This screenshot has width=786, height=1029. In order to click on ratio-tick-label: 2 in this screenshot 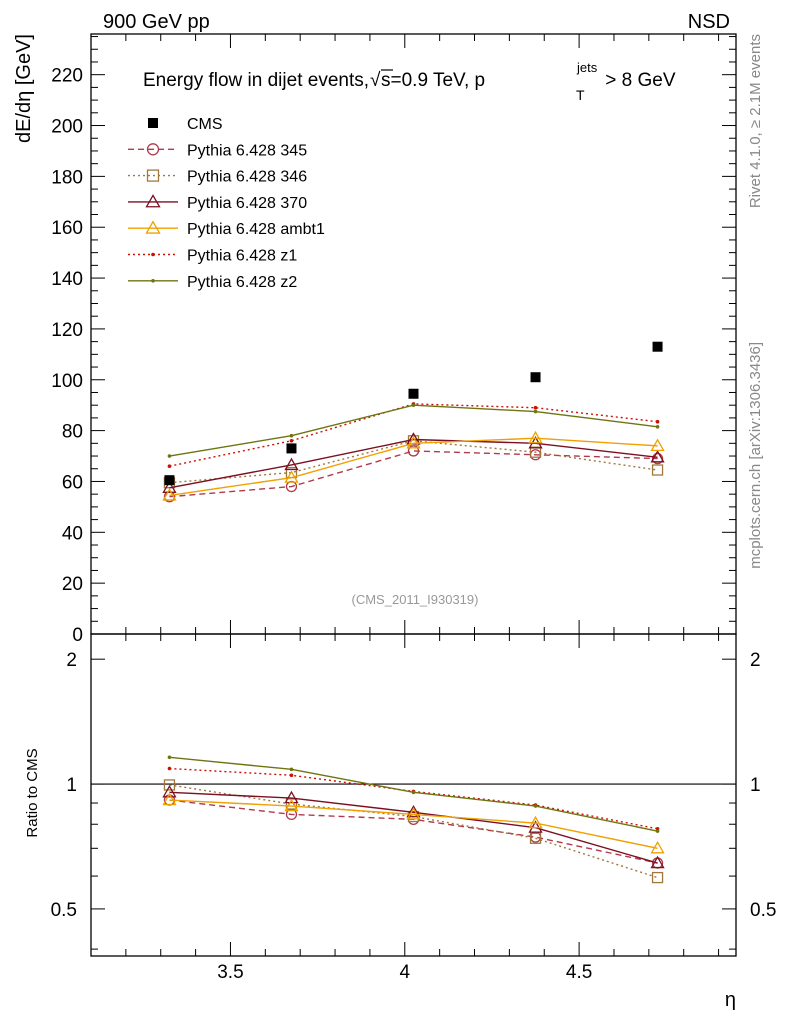, I will do `click(71, 660)`.